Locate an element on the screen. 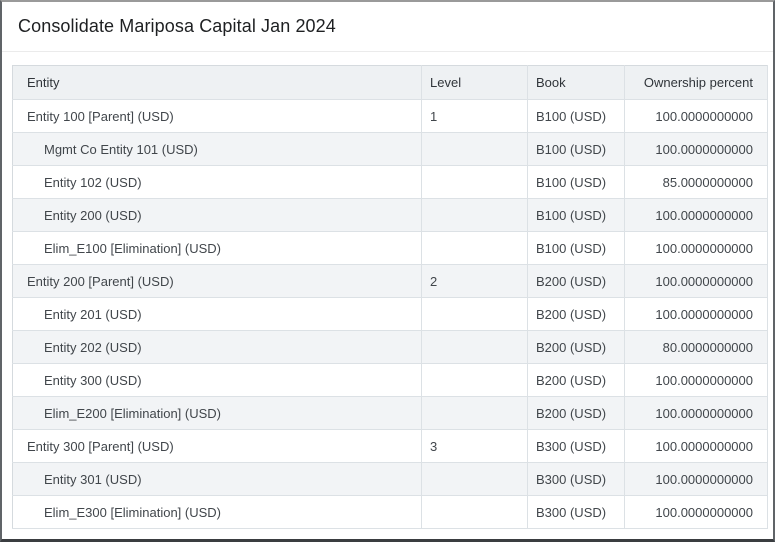 This screenshot has width=775, height=542. column-header-book: Book is located at coordinates (576, 82).